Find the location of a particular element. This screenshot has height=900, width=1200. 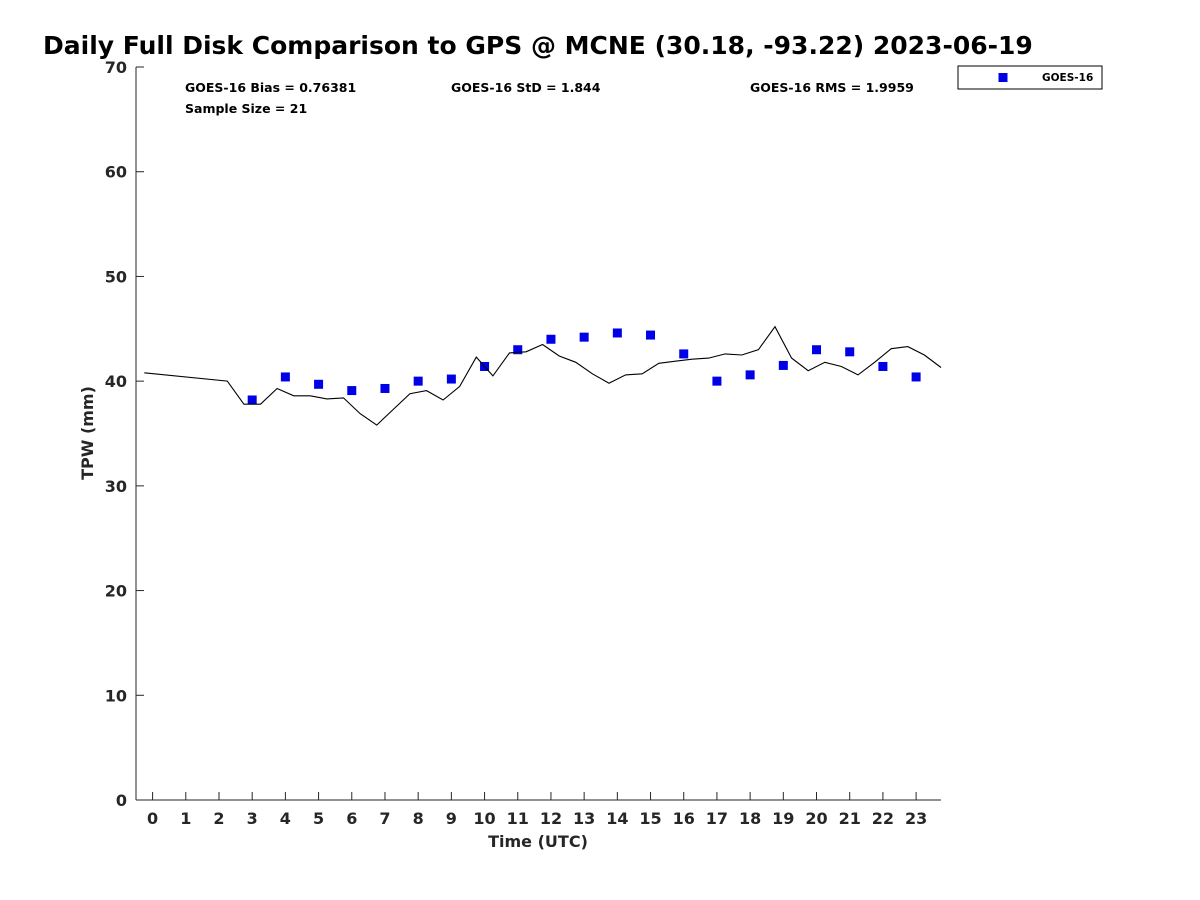

x-tick-label: 3 is located at coordinates (252, 818).